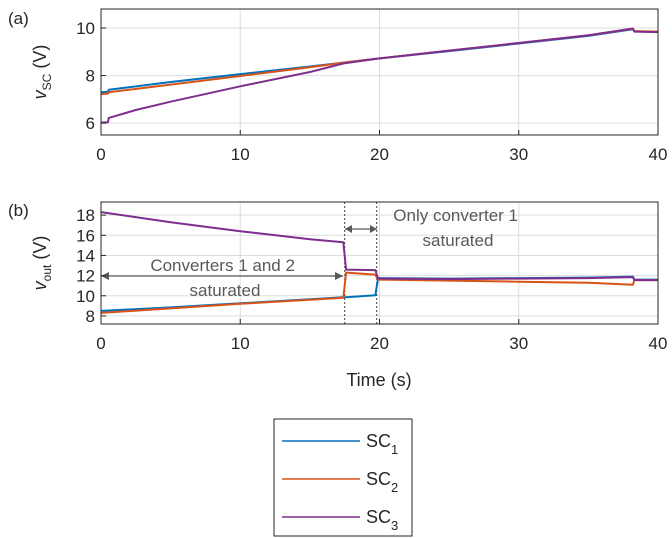 Image resolution: width=672 pixels, height=538 pixels. What do you see at coordinates (379, 154) in the screenshot?
I see `panel-a-x-tick-label: 20` at bounding box center [379, 154].